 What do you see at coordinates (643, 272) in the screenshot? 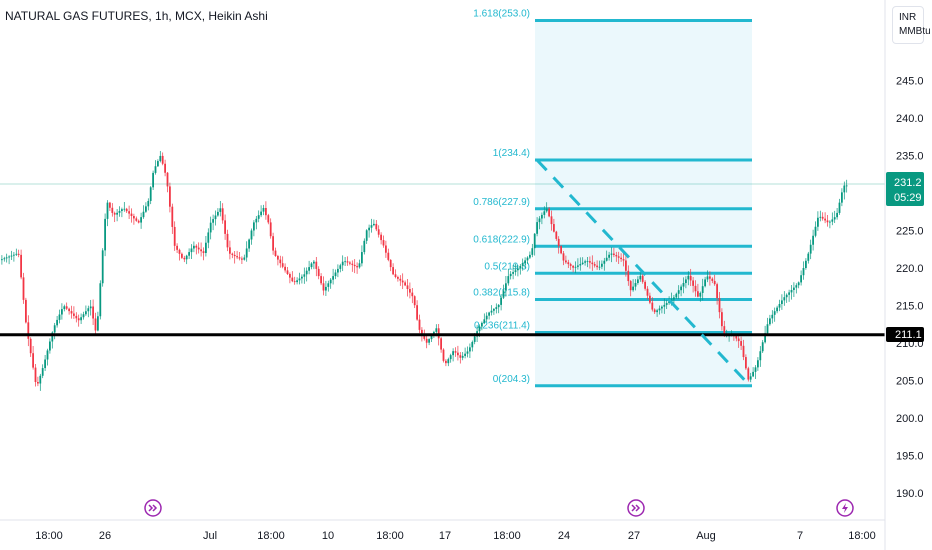
I see `fib-trend-line` at bounding box center [643, 272].